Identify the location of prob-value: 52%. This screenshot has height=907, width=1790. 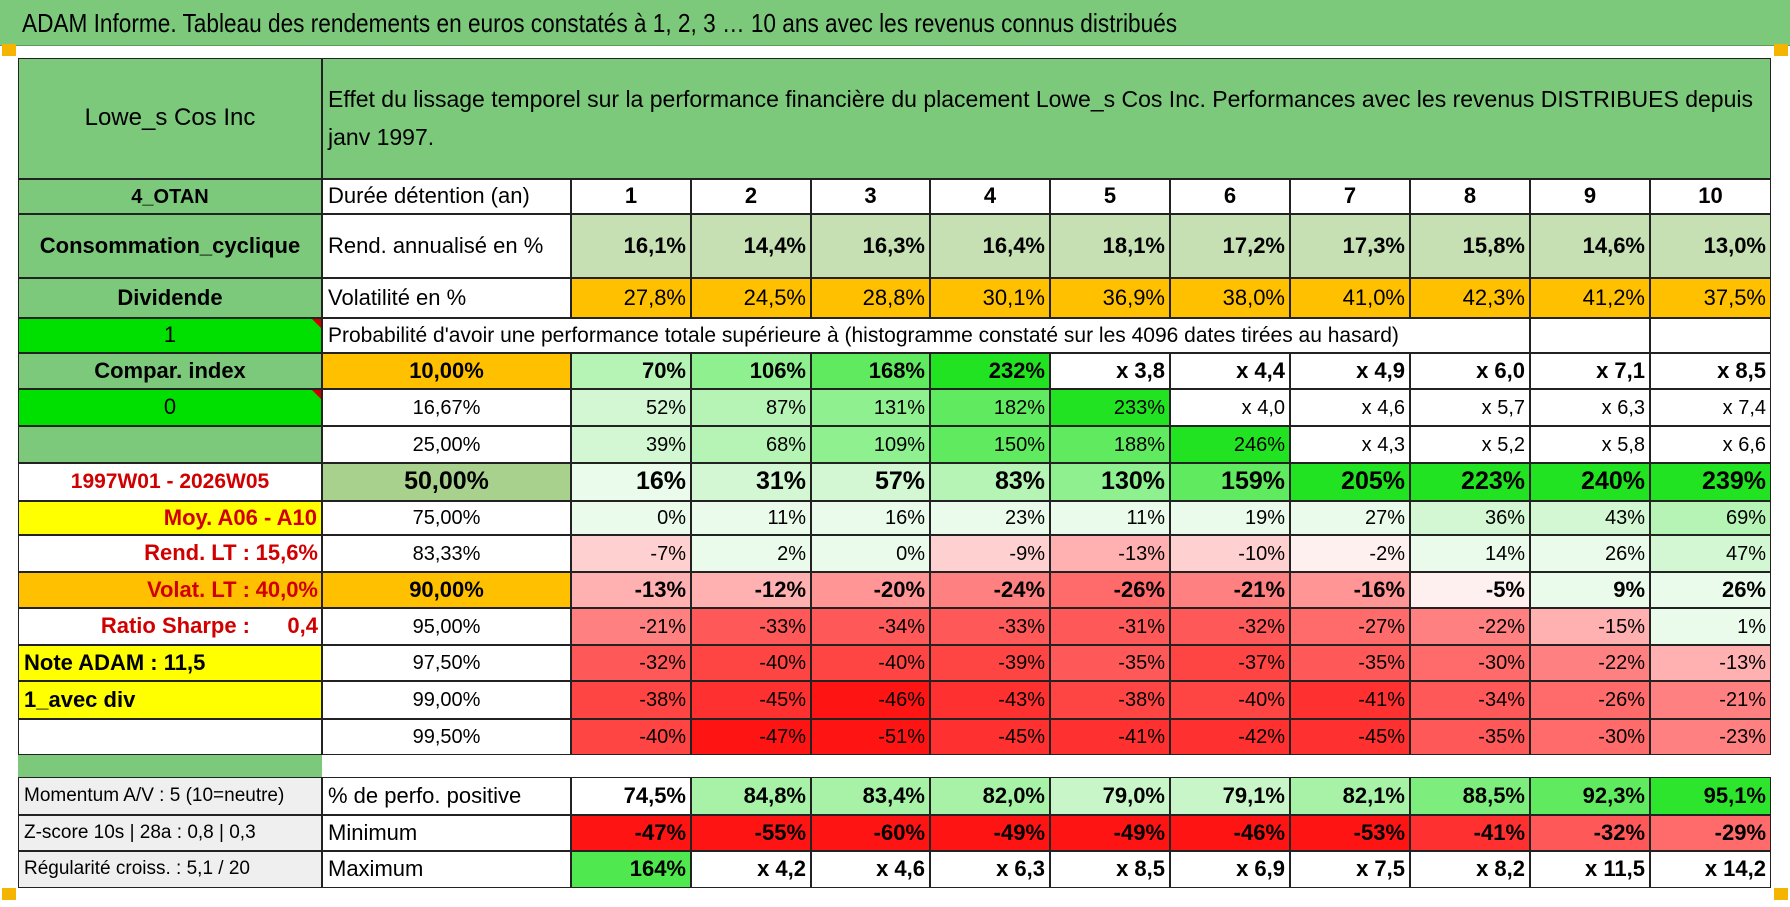
(631, 407).